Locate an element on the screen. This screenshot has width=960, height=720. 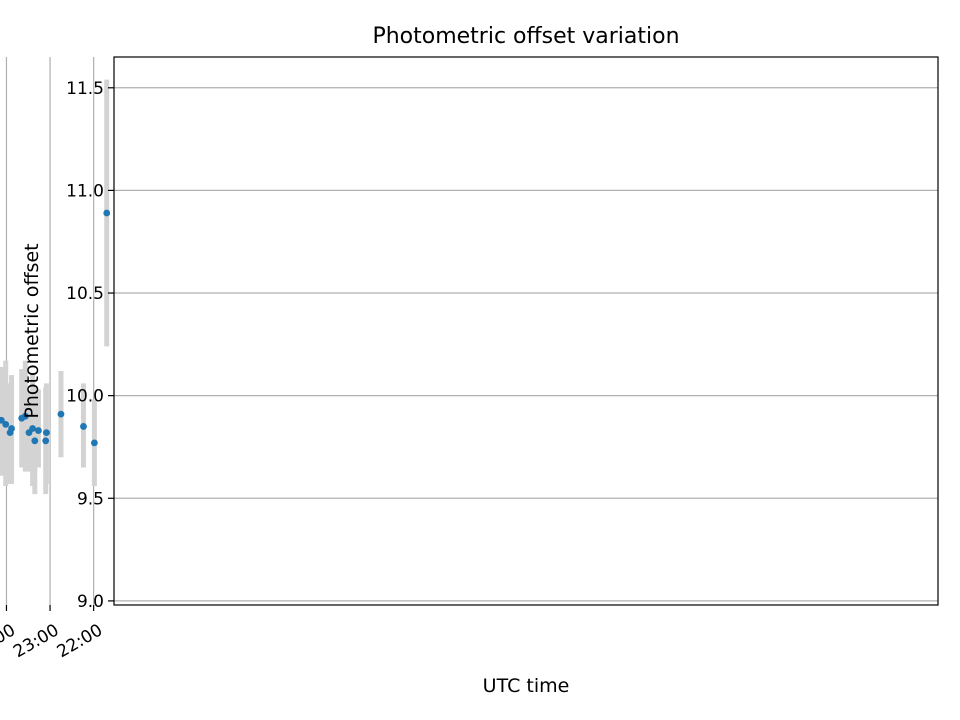
y-tick-label: 11.0 is located at coordinates (85, 191).